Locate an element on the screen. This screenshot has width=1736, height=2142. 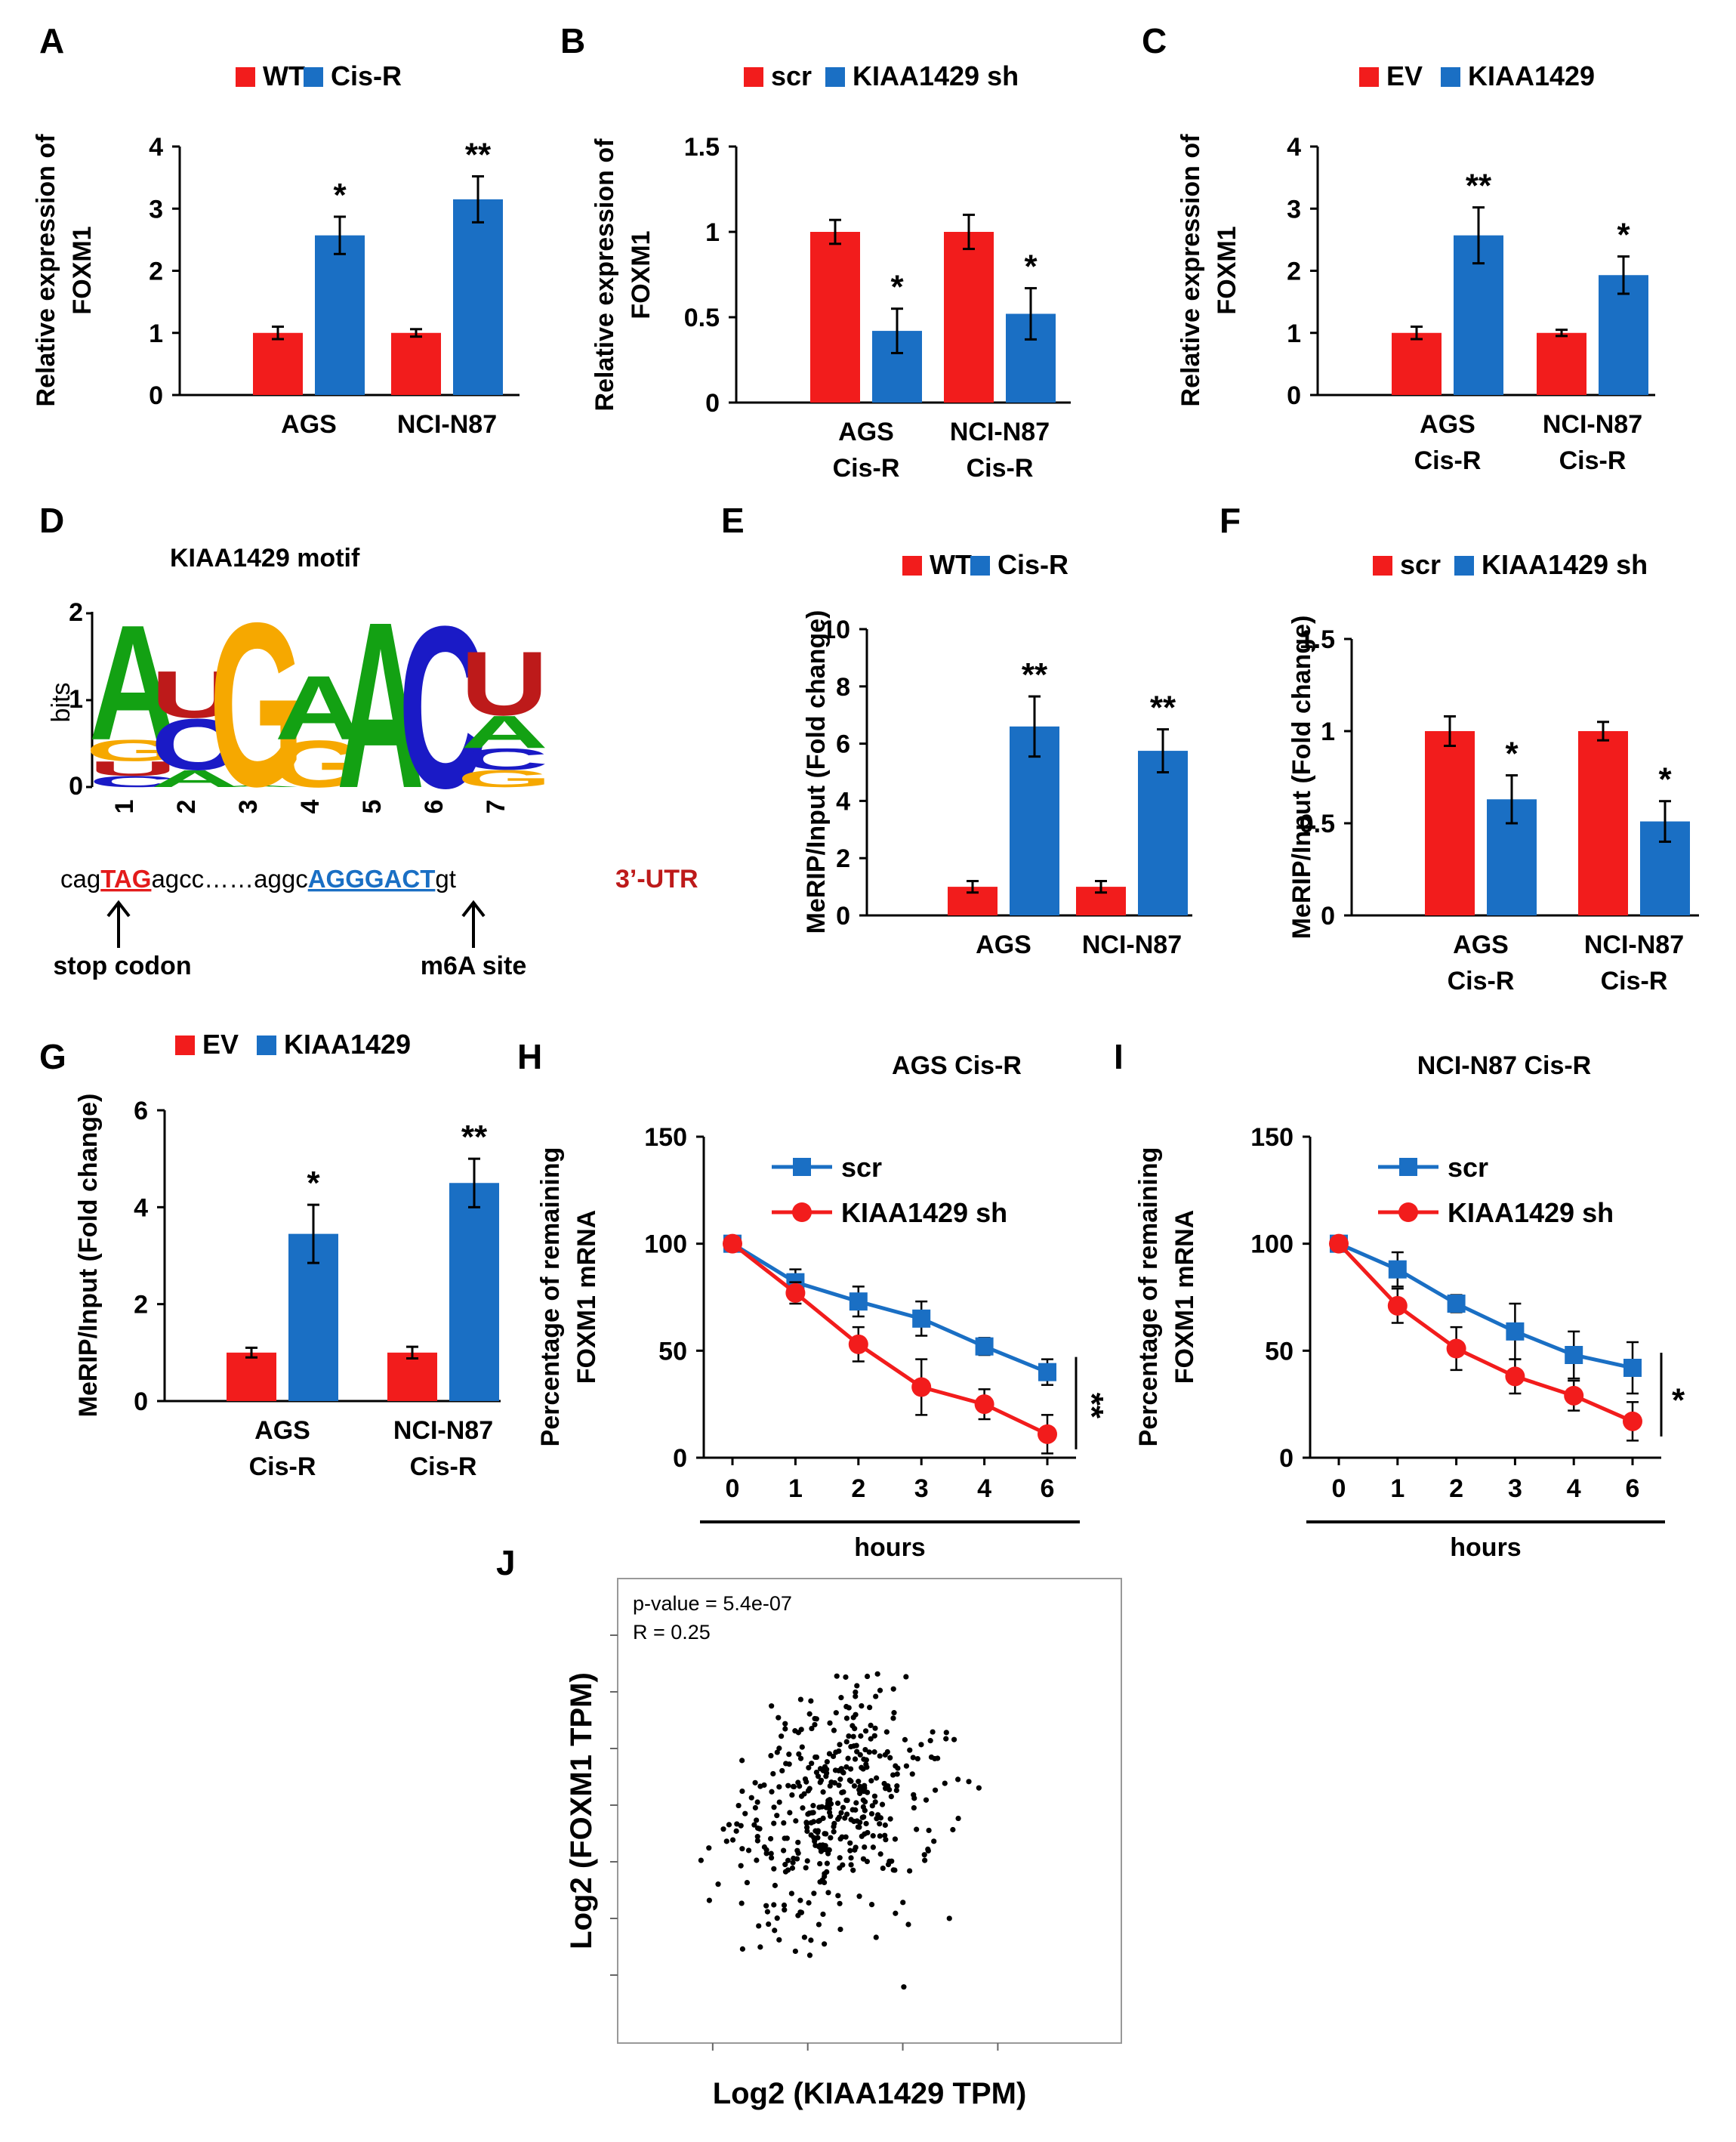
m6a-site-label: m6A site is located at coordinates (474, 966).